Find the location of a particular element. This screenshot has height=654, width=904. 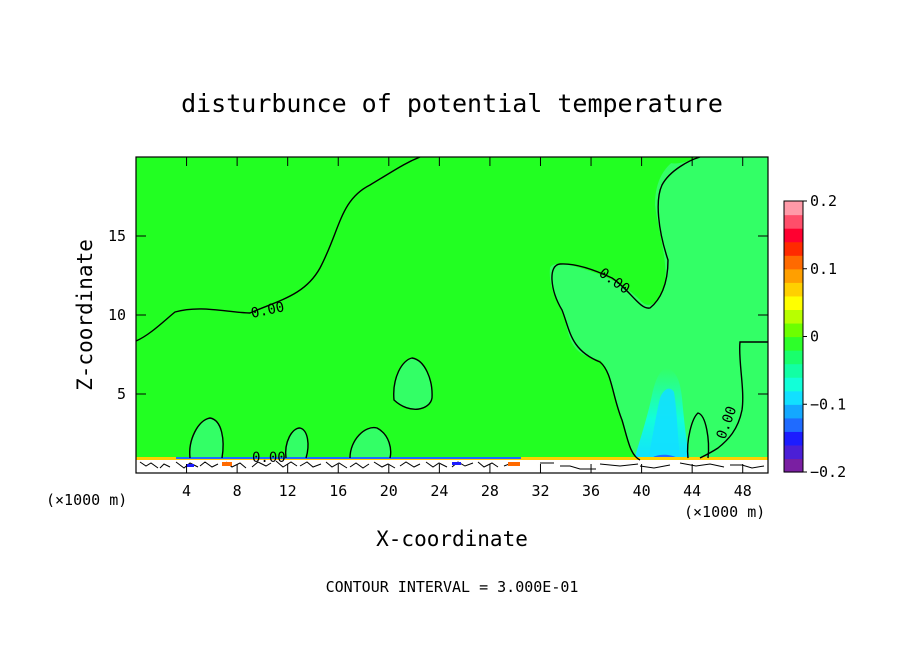

y-tick-label: 5 is located at coordinates (121, 394).